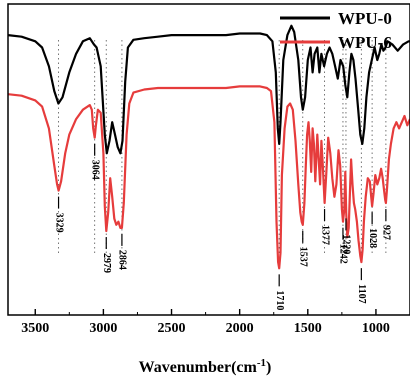 The image size is (410, 381). I want to click on peak-label-2864: 2864, so click(122, 260).